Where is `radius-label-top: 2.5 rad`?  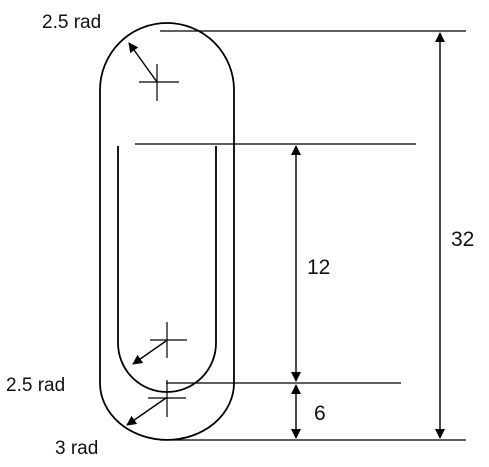
radius-label-top: 2.5 rad is located at coordinates (71, 22).